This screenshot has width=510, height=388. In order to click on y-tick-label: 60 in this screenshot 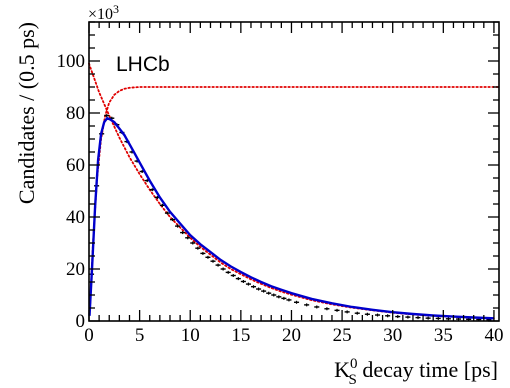, I will do `click(75, 165)`.